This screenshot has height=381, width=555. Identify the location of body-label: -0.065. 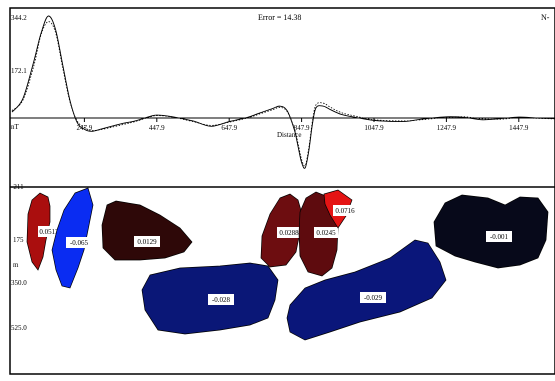
(79, 243).